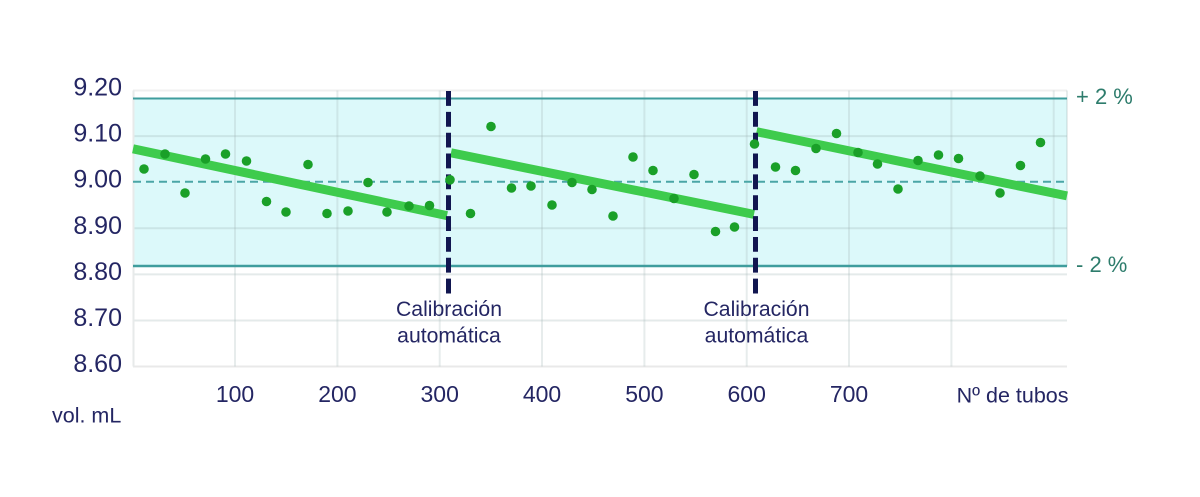 This screenshot has width=1200, height=497. I want to click on svg-text: Nº de tubos, so click(1013, 396).